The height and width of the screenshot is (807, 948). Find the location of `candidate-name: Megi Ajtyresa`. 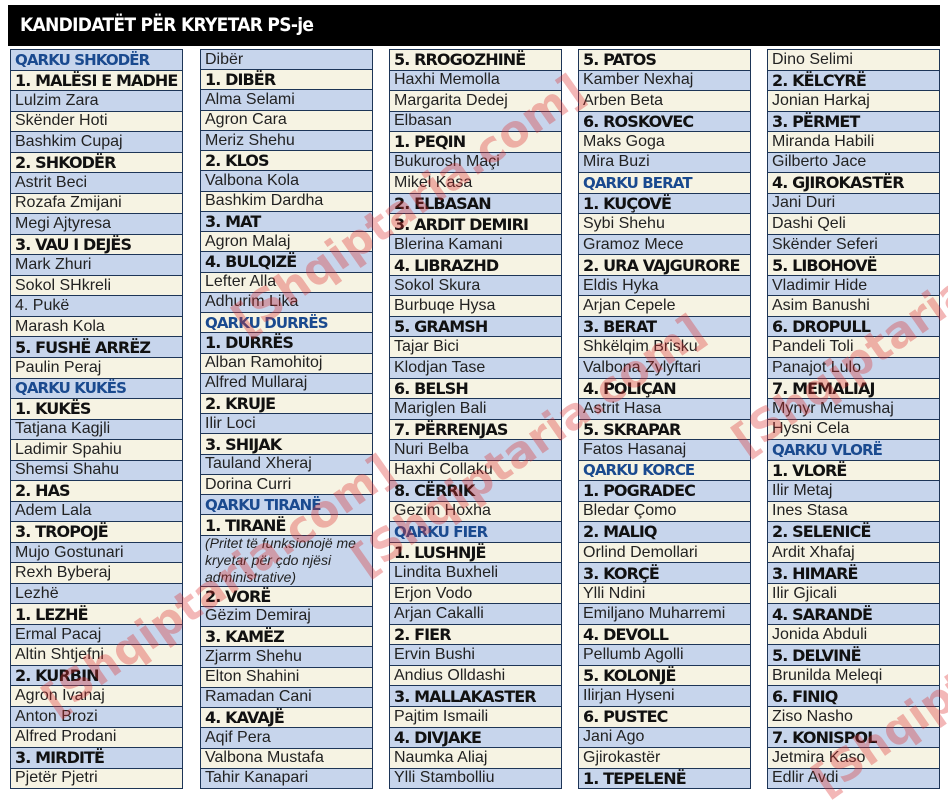

candidate-name: Megi Ajtyresa is located at coordinates (96, 224).